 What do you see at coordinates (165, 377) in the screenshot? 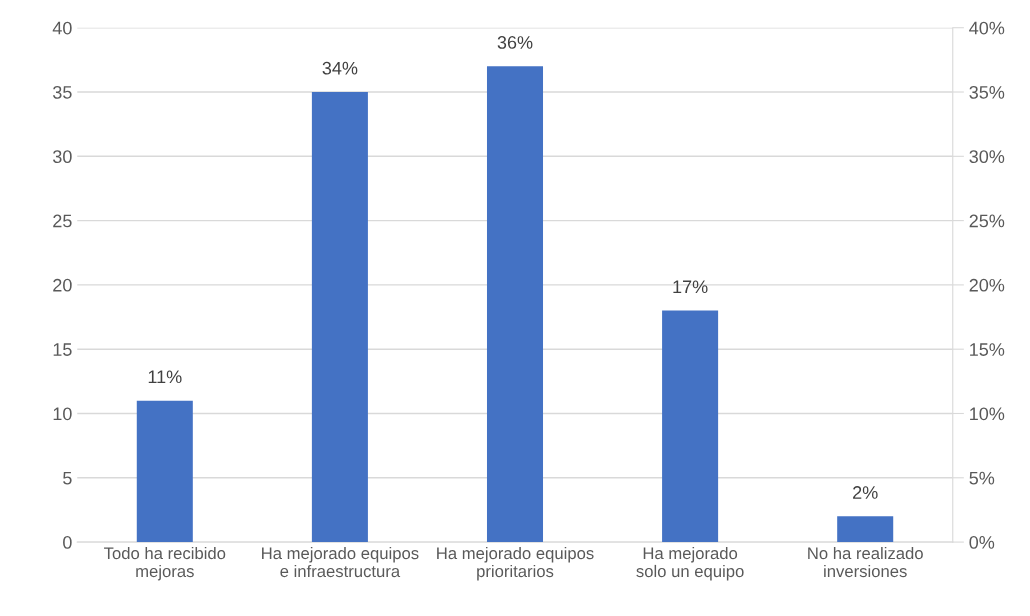
I see `annotation: 11%` at bounding box center [165, 377].